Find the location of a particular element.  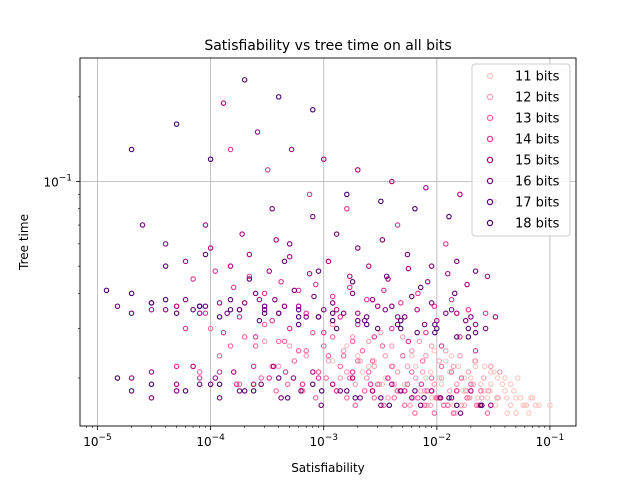

x-axis-label: Satisfiability is located at coordinates (328, 468).